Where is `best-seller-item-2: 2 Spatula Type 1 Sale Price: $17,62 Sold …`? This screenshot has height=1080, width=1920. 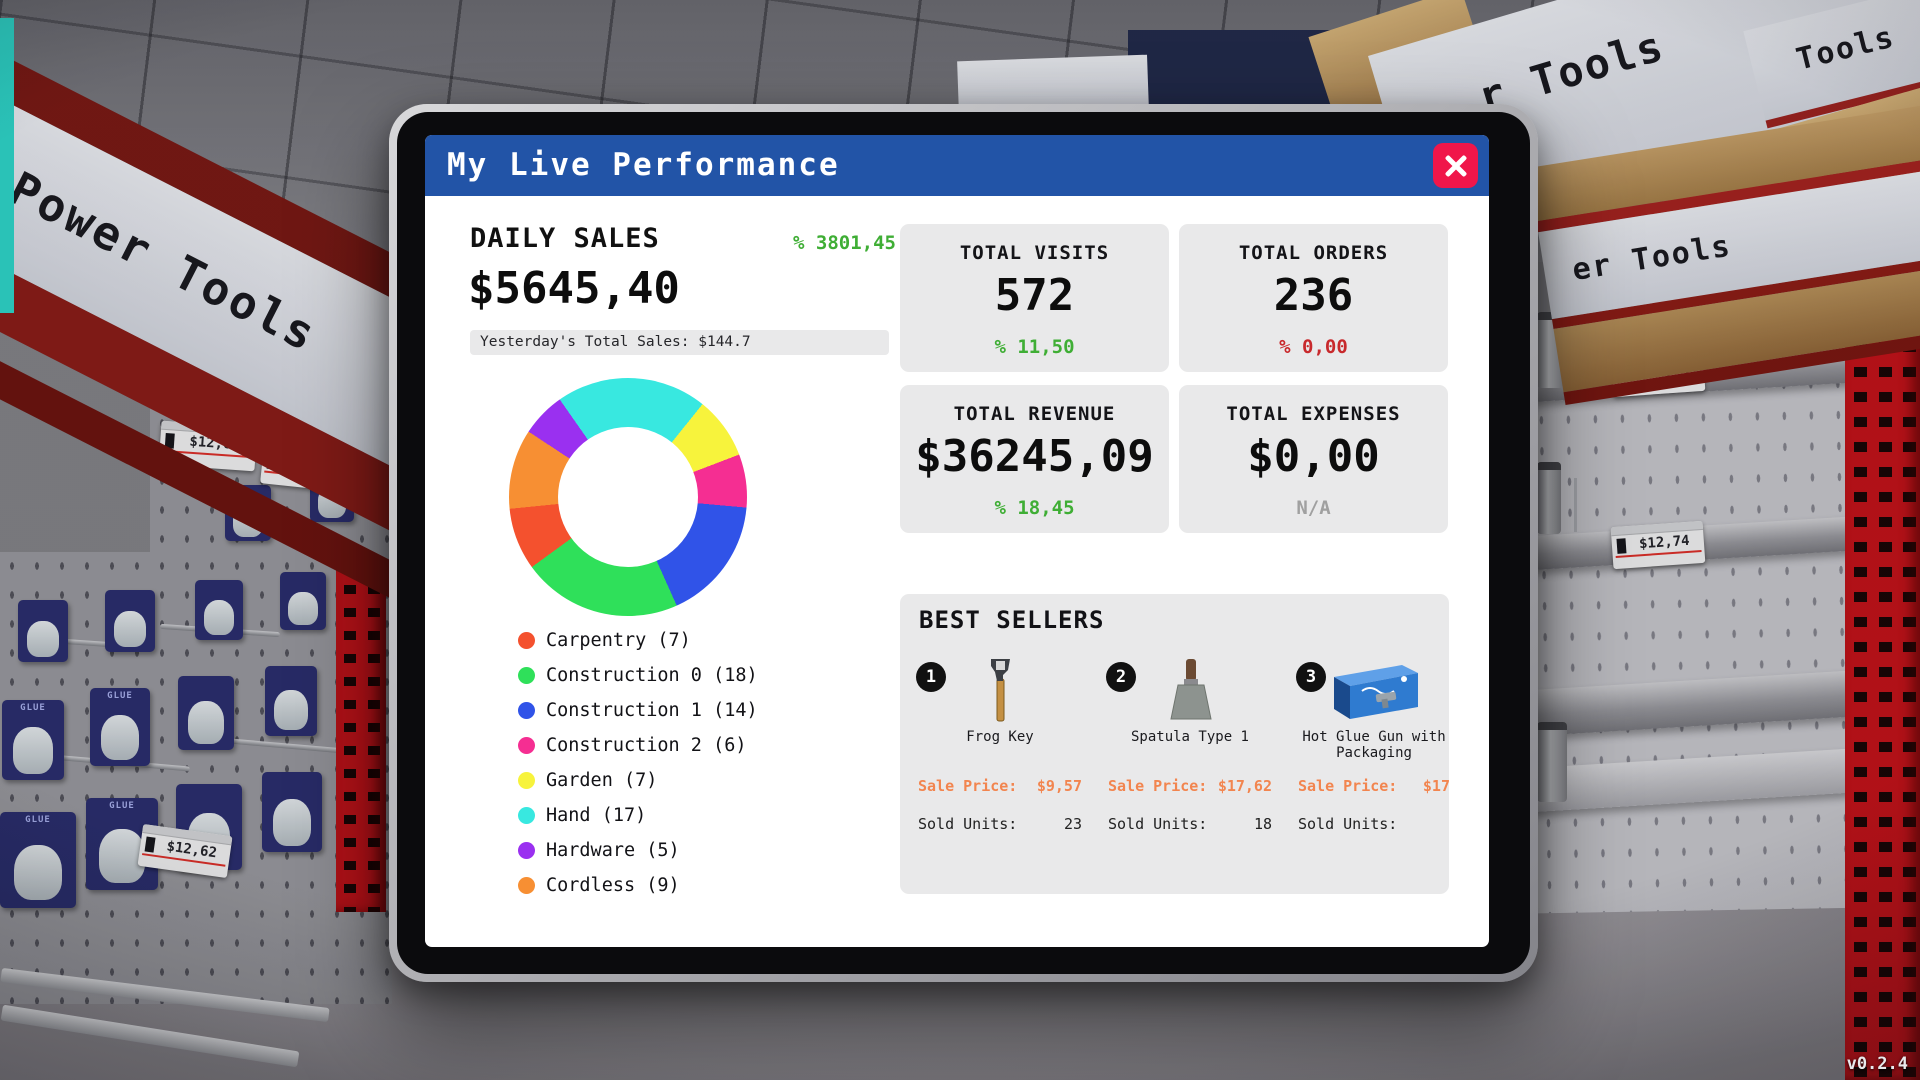
best-seller-item-2: 2 Spatula Type 1 Sale Price: $17,62 Sold … is located at coordinates (1190, 769).